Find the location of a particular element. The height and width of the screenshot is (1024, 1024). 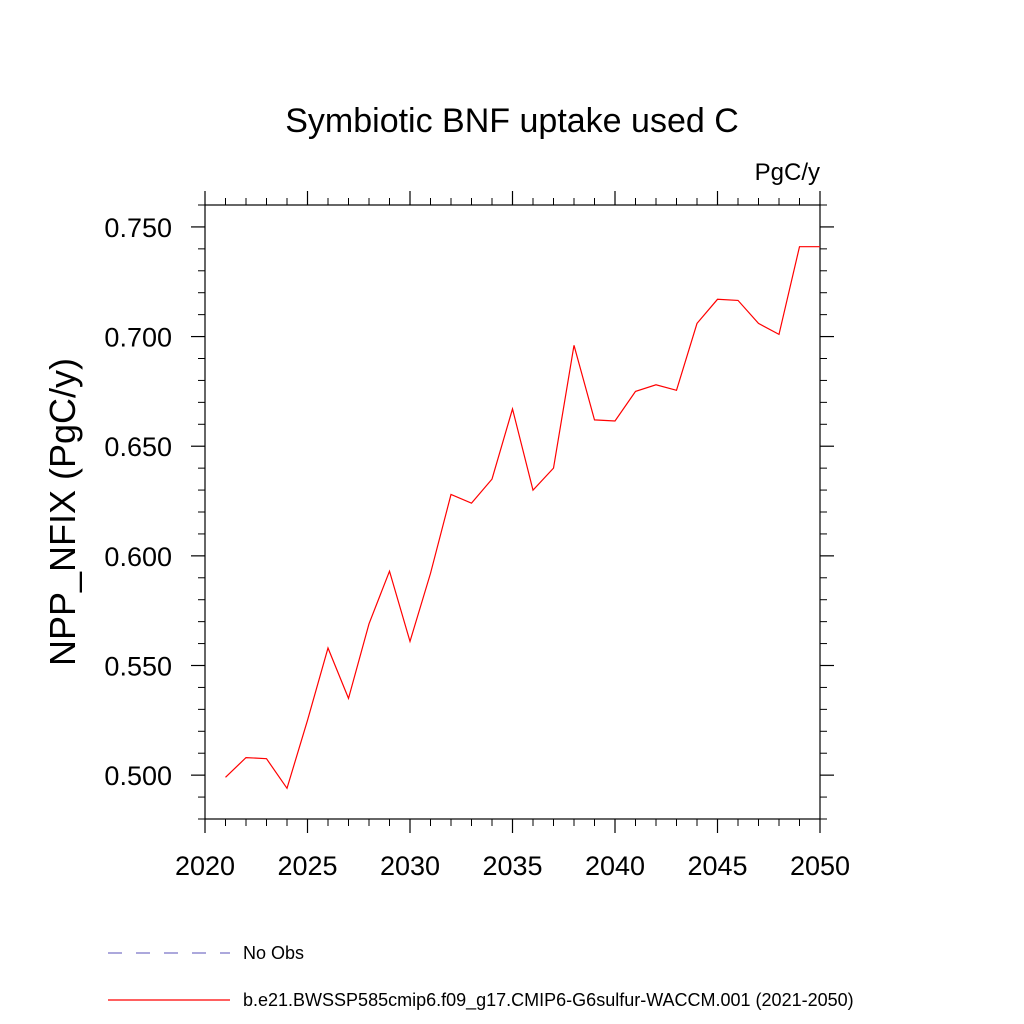

x-tick-label: 2050 is located at coordinates (820, 866).